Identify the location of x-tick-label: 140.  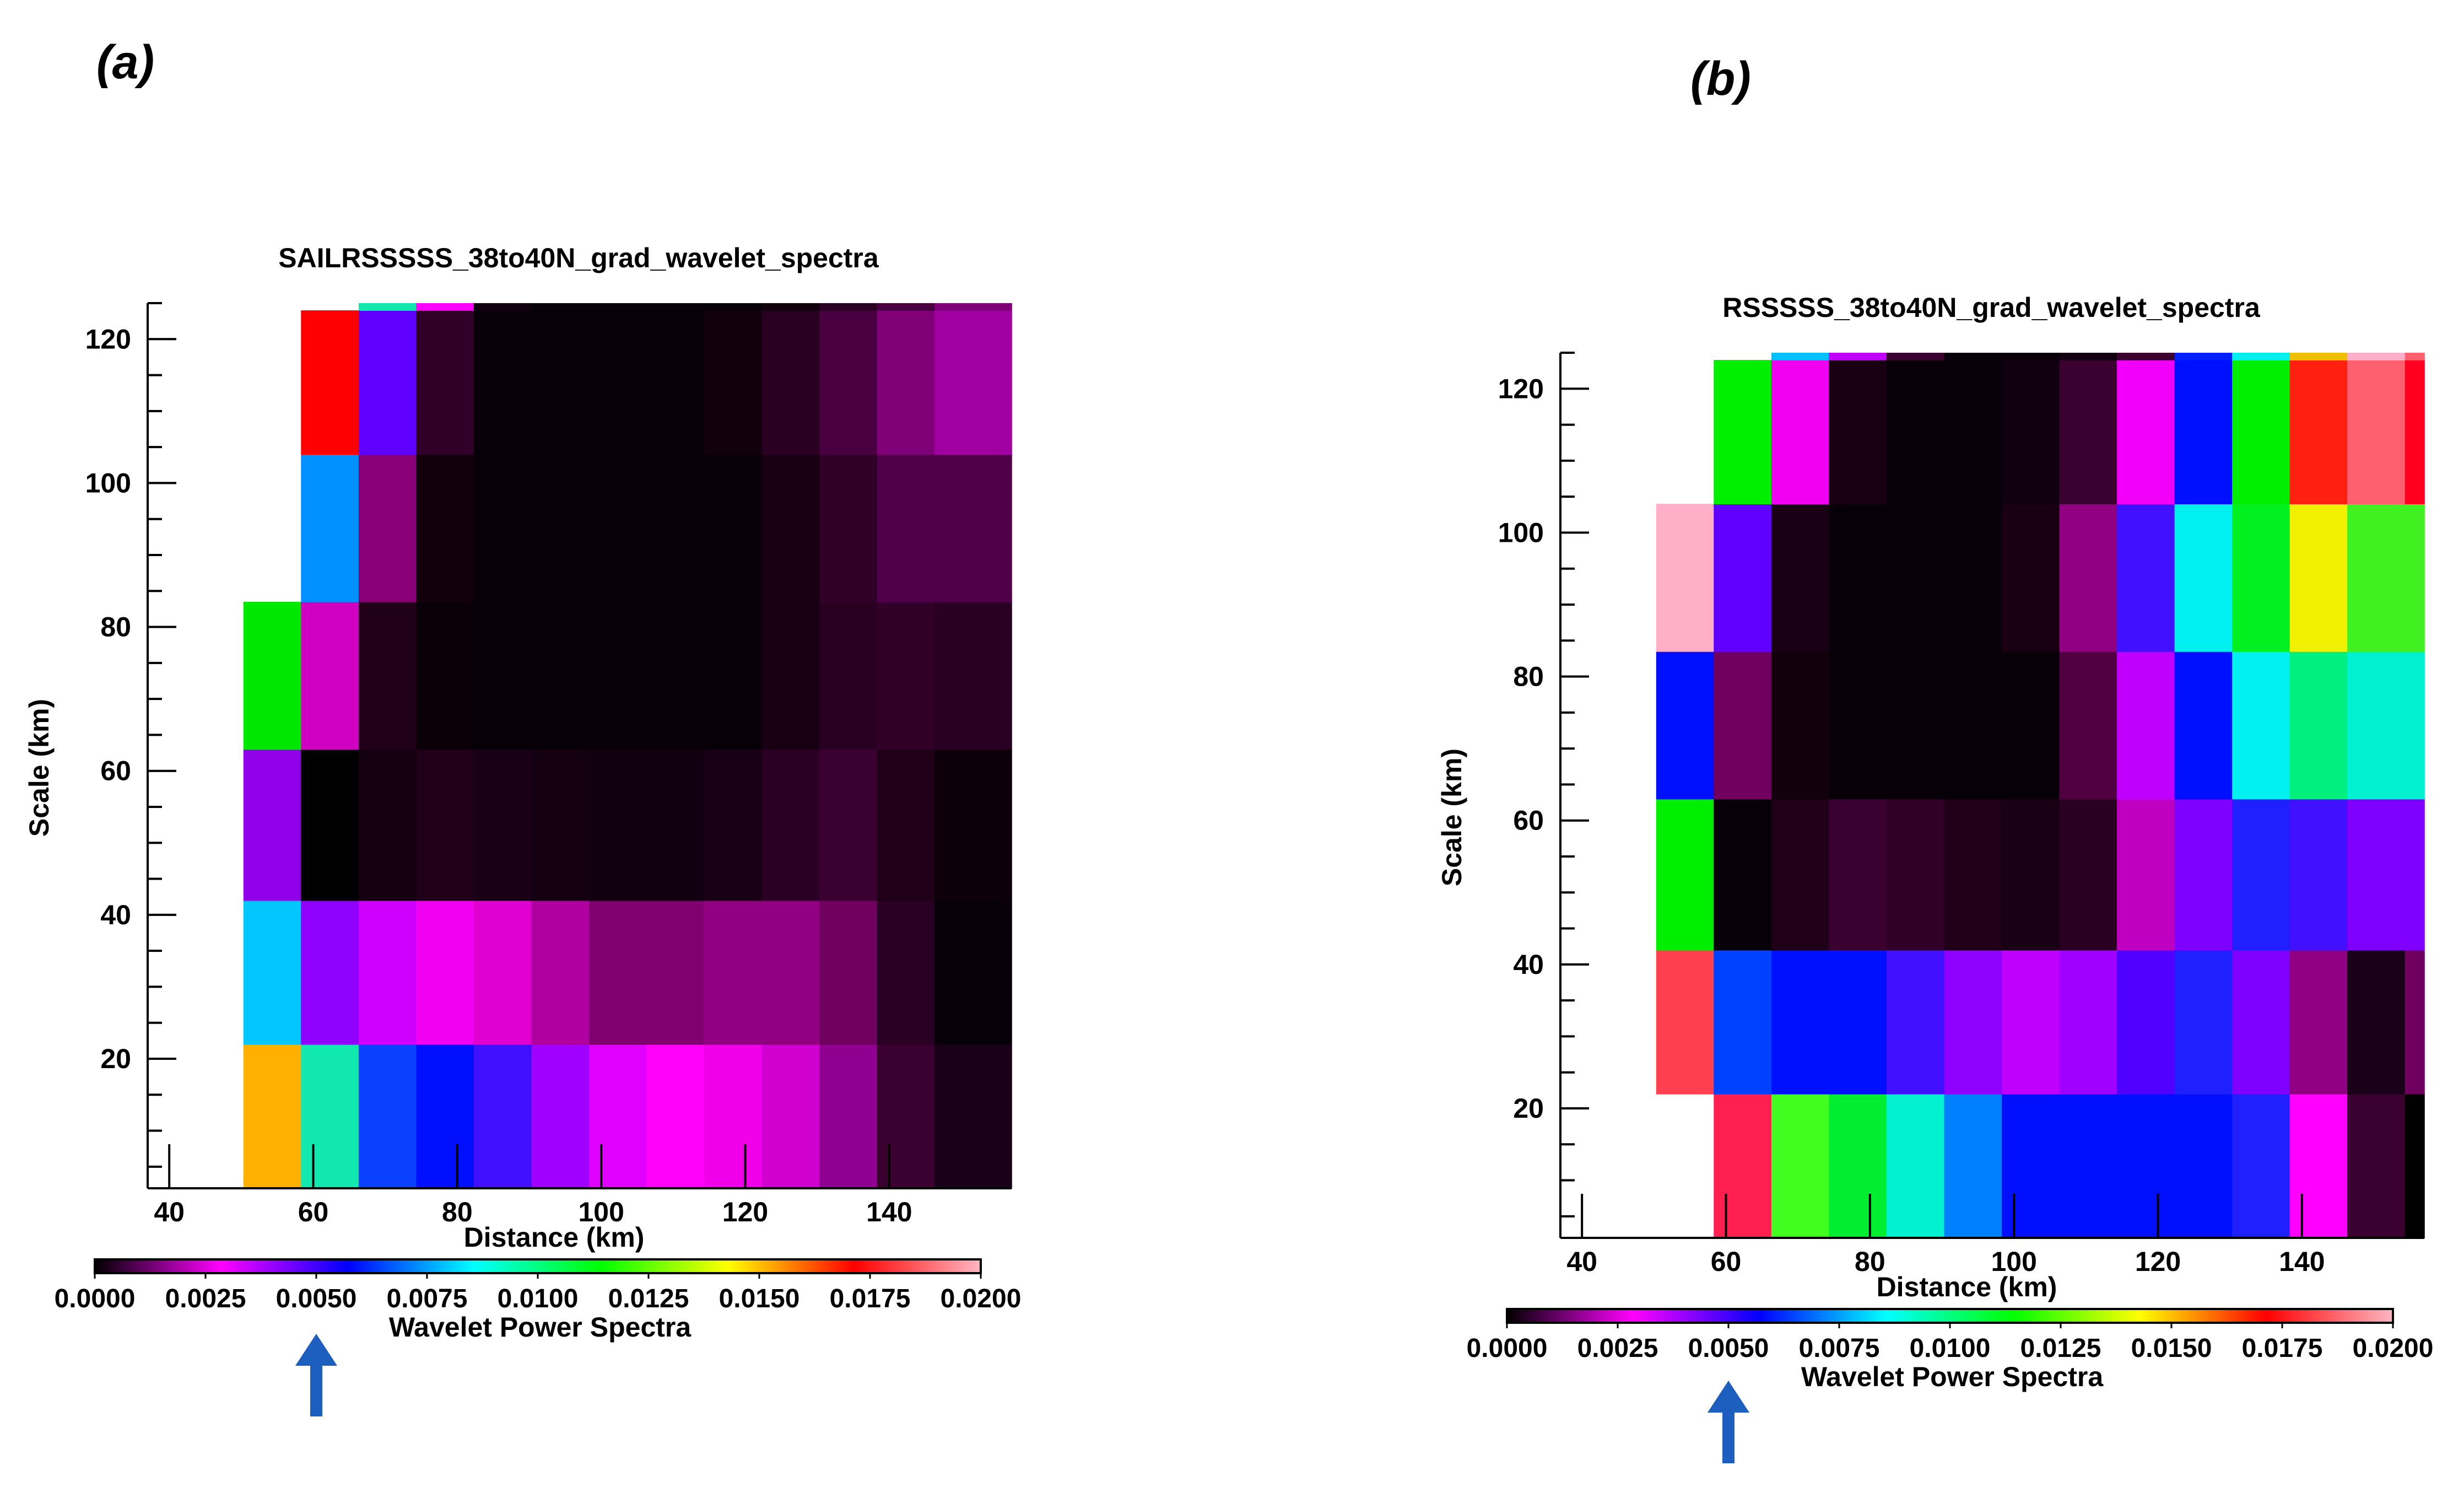
(2302, 1262).